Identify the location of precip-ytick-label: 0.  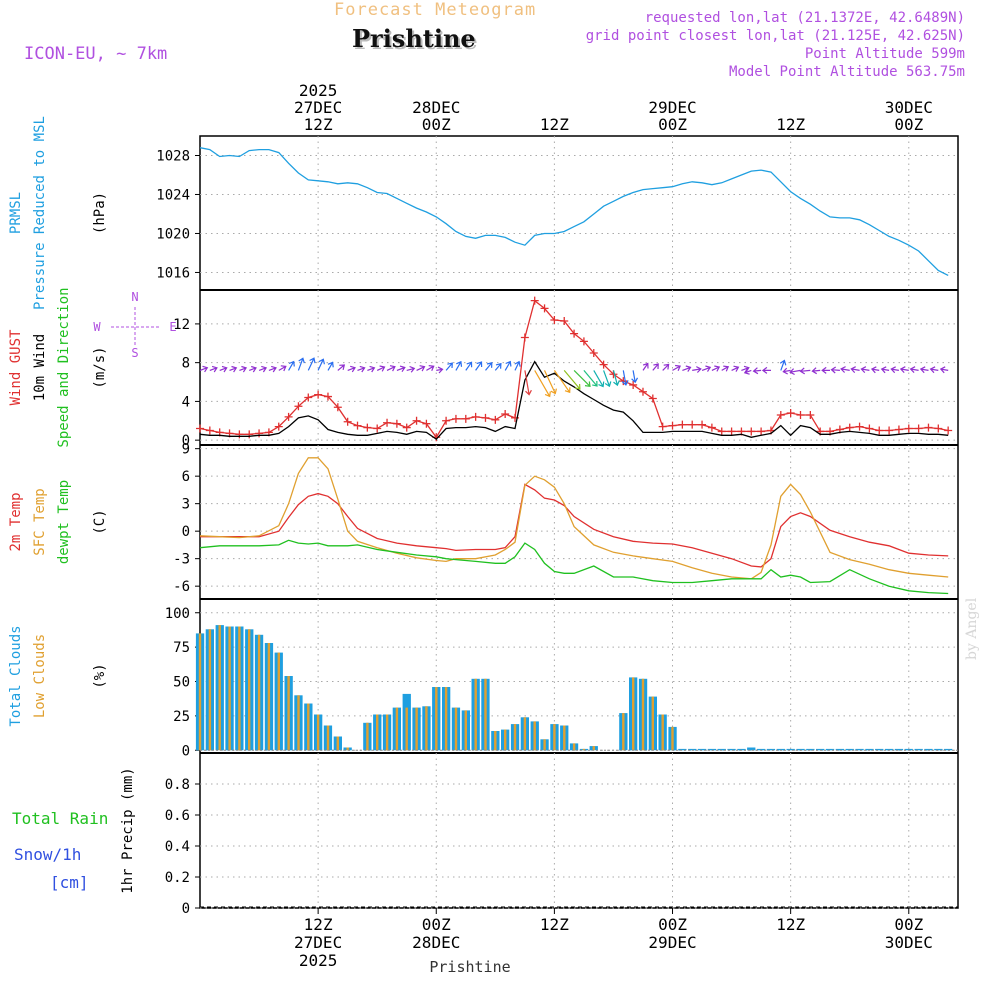
(186, 909).